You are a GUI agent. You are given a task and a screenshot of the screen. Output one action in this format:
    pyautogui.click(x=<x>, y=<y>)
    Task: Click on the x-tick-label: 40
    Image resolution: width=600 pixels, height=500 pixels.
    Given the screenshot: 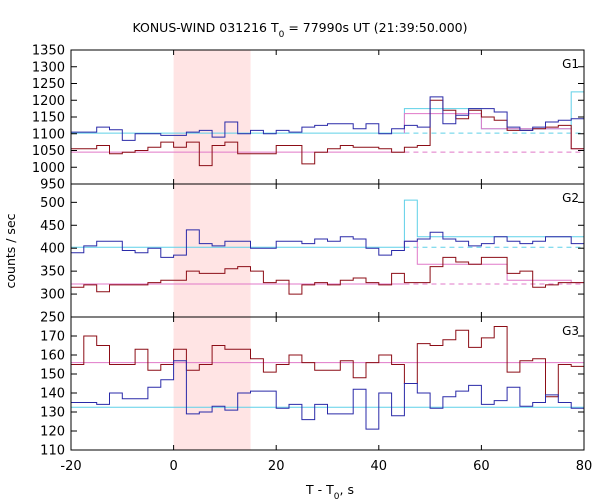 What is the action you would take?
    pyautogui.click(x=379, y=466)
    